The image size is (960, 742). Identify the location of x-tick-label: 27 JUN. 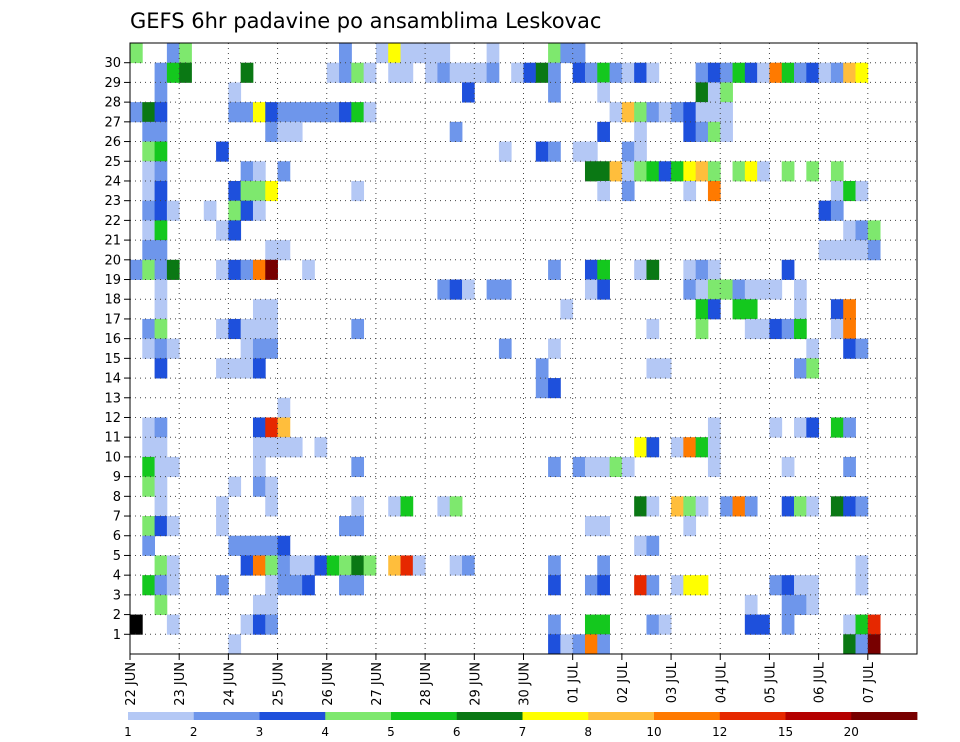
(377, 684).